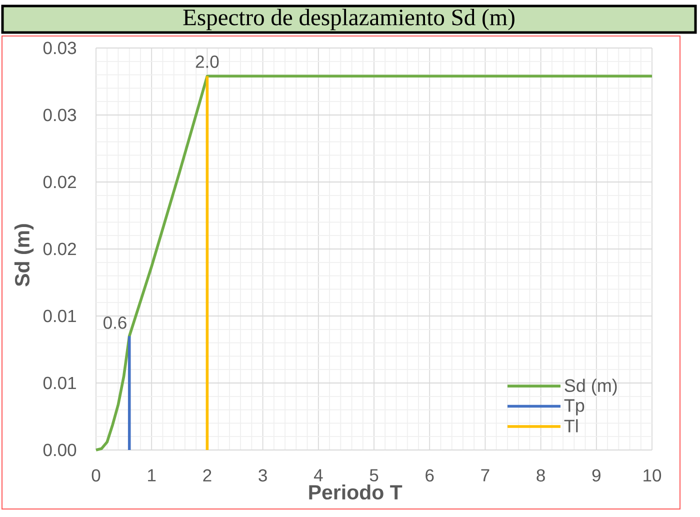 This screenshot has width=700, height=517. Describe the element at coordinates (152, 475) in the screenshot. I see `x-tick-label: 1` at that location.